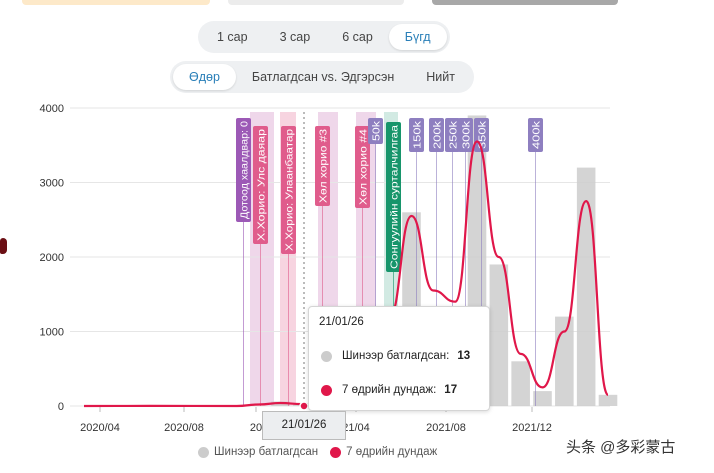  Describe the element at coordinates (61, 407) in the screenshot. I see `y-tick-0: 0` at that location.